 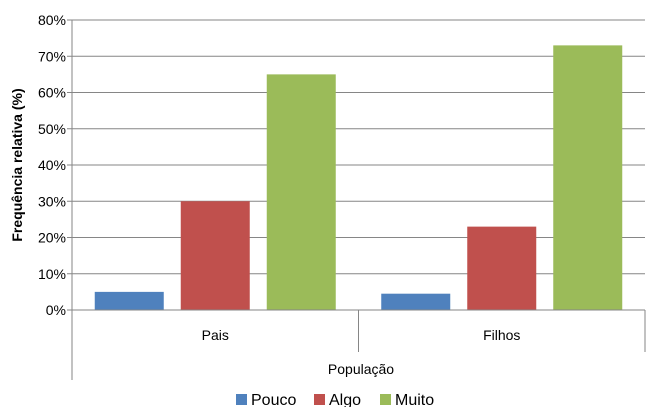 I want to click on y-tick-label: 80%, so click(x=52, y=20).